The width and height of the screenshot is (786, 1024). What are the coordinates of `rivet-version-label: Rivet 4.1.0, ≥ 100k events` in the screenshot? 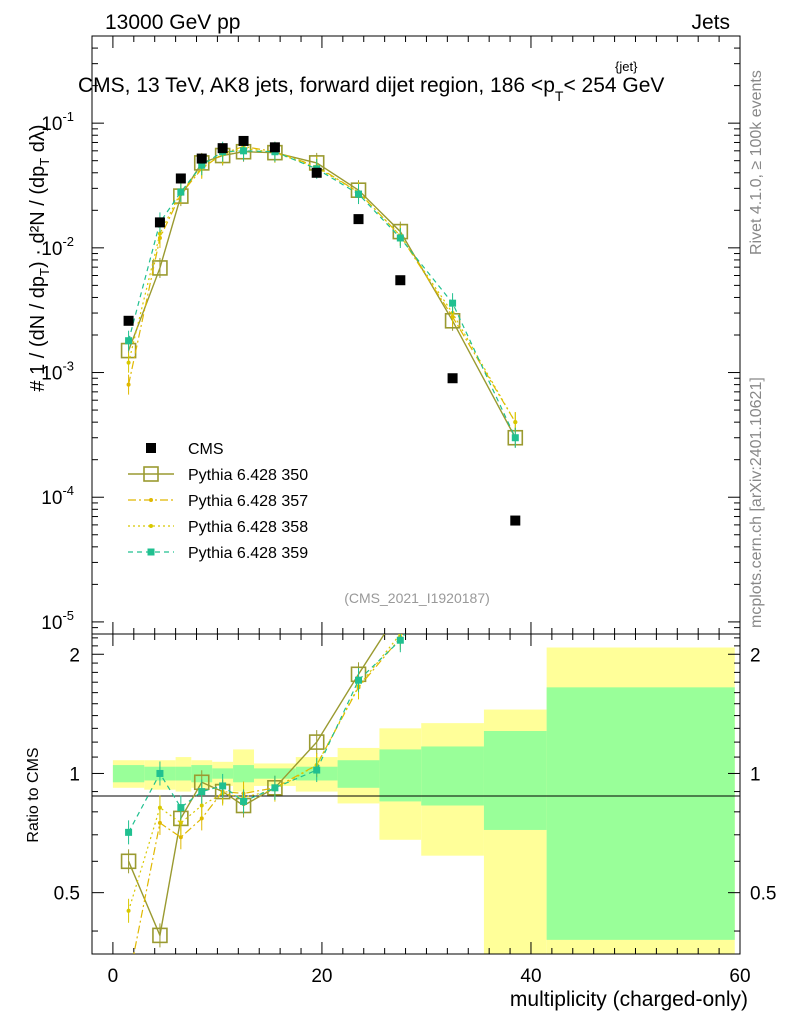 It's located at (756, 162).